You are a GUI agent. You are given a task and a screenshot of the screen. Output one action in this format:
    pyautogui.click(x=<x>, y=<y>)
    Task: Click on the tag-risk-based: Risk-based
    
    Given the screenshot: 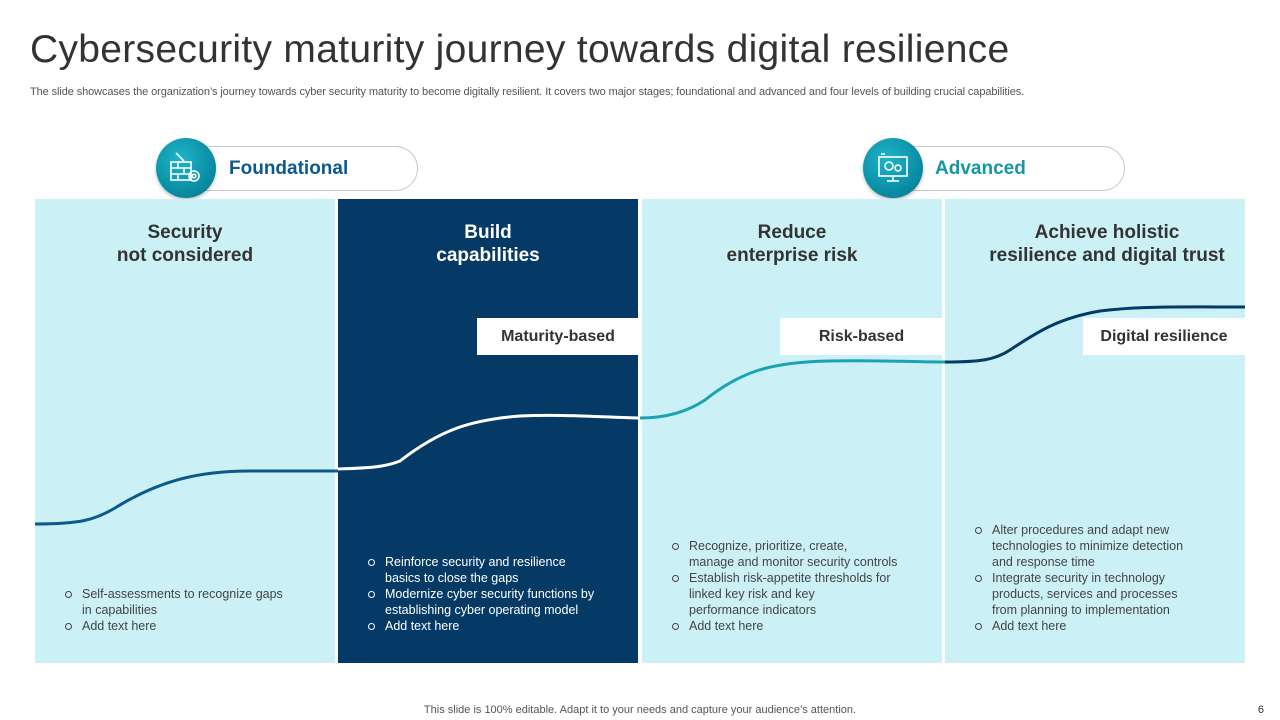 What is the action you would take?
    pyautogui.click(x=861, y=336)
    